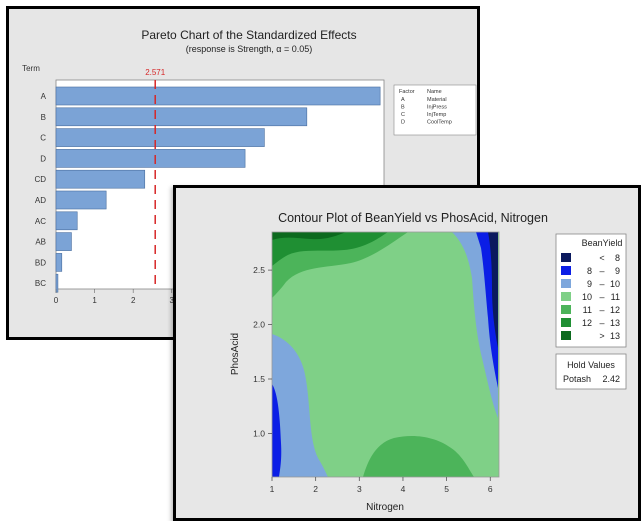  Describe the element at coordinates (172, 300) in the screenshot. I see `pareto-x-tick-label: 3` at that location.